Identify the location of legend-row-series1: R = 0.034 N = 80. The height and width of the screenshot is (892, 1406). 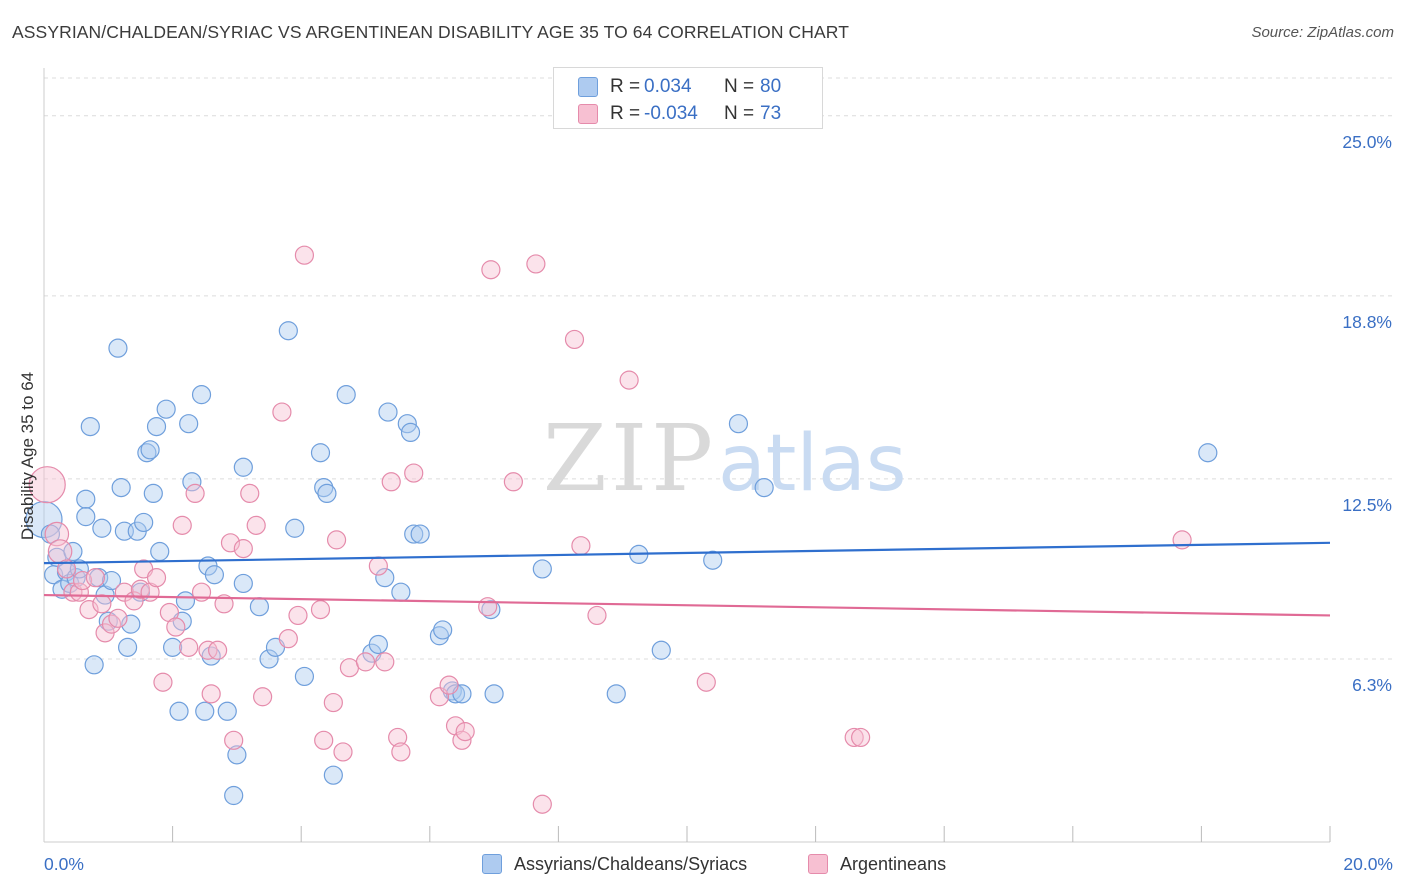
(679, 87).